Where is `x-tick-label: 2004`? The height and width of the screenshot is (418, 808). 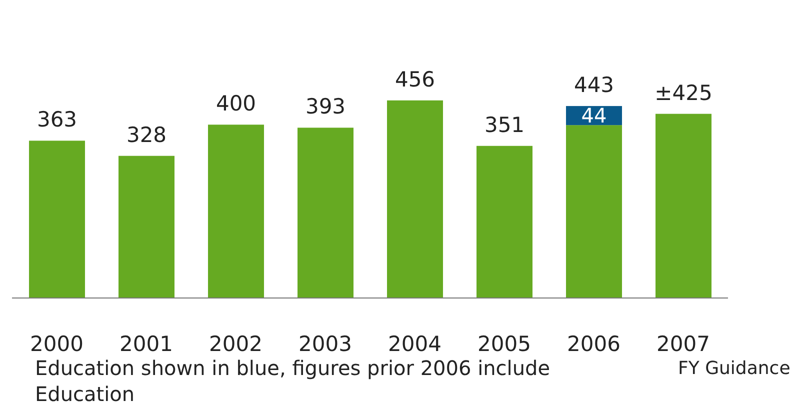
x-tick-label: 2004 is located at coordinates (415, 344).